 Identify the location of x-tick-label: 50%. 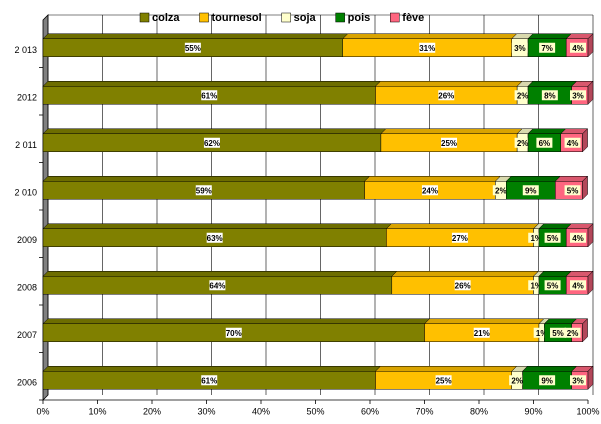
(315, 411).